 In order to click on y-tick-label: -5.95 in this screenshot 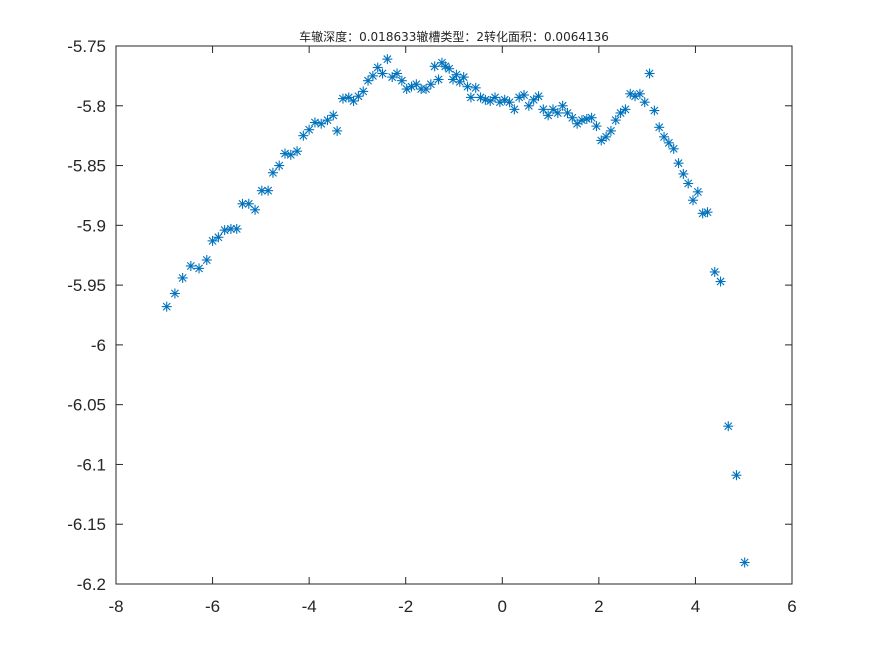, I will do `click(86, 285)`.